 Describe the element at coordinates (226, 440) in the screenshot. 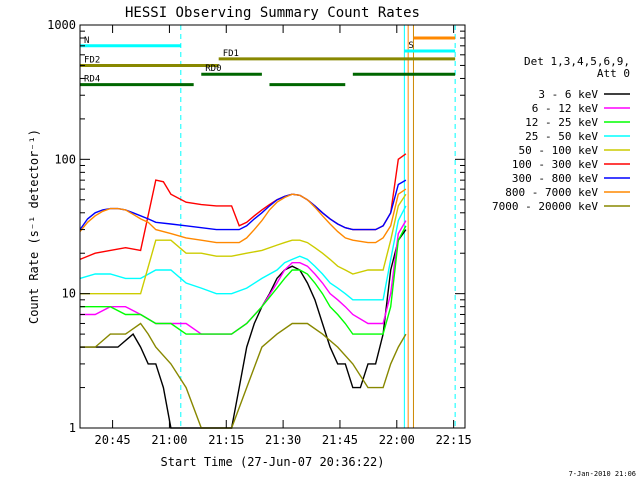

I see `x-tick-label-2: 21:15` at that location.